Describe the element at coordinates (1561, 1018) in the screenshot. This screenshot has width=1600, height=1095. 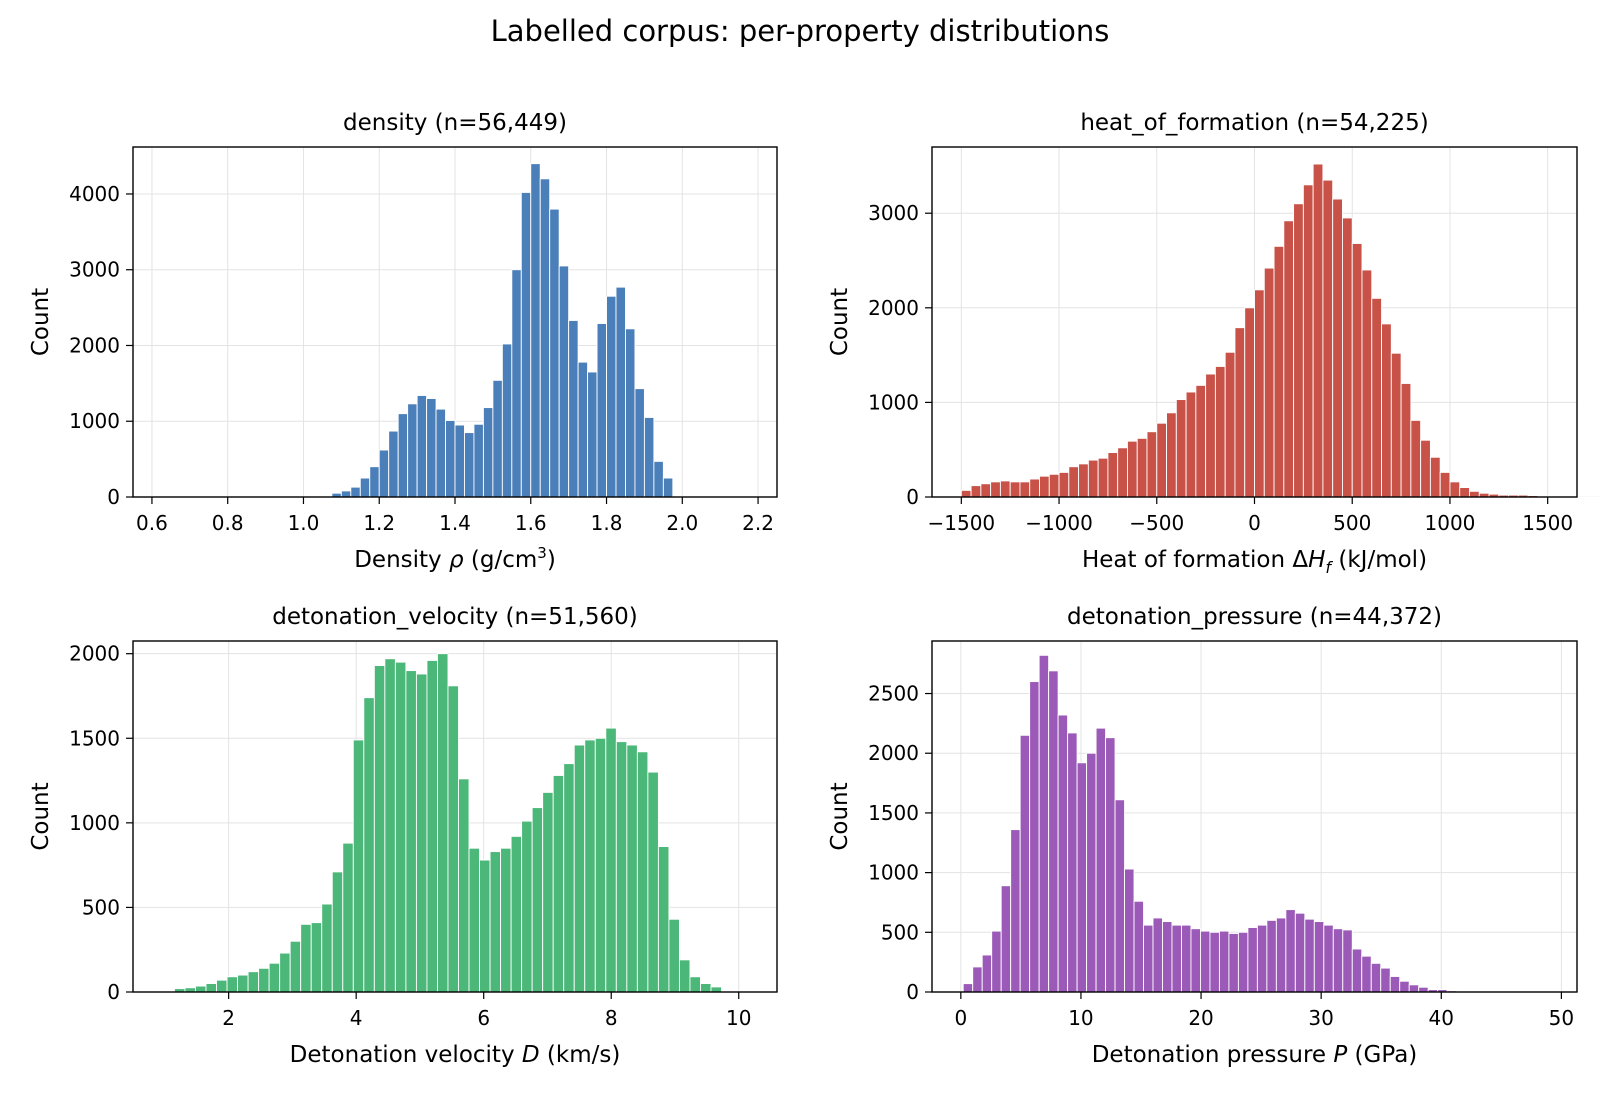
I see `x-tick-label: 50` at that location.